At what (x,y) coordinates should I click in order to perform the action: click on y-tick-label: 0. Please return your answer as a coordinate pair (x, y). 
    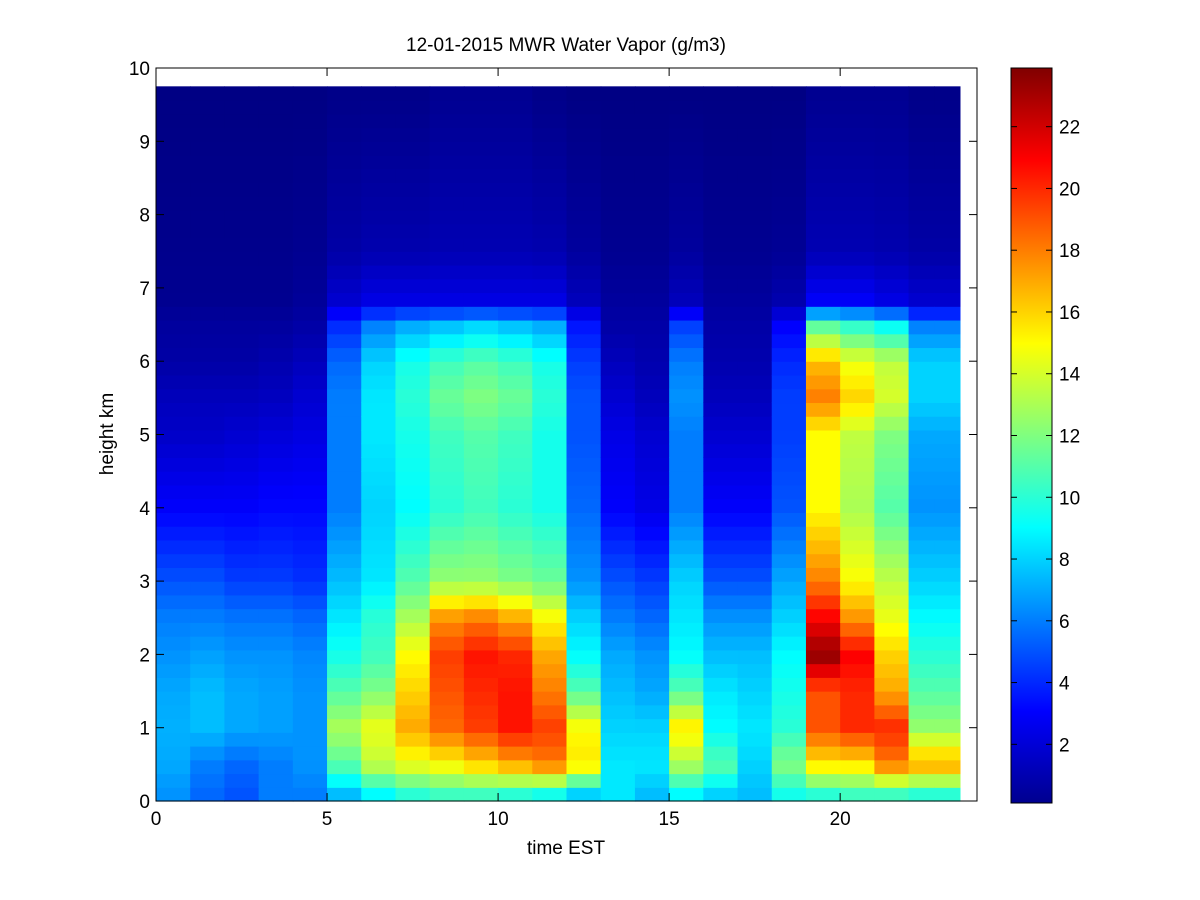
    Looking at the image, I should click on (144, 802).